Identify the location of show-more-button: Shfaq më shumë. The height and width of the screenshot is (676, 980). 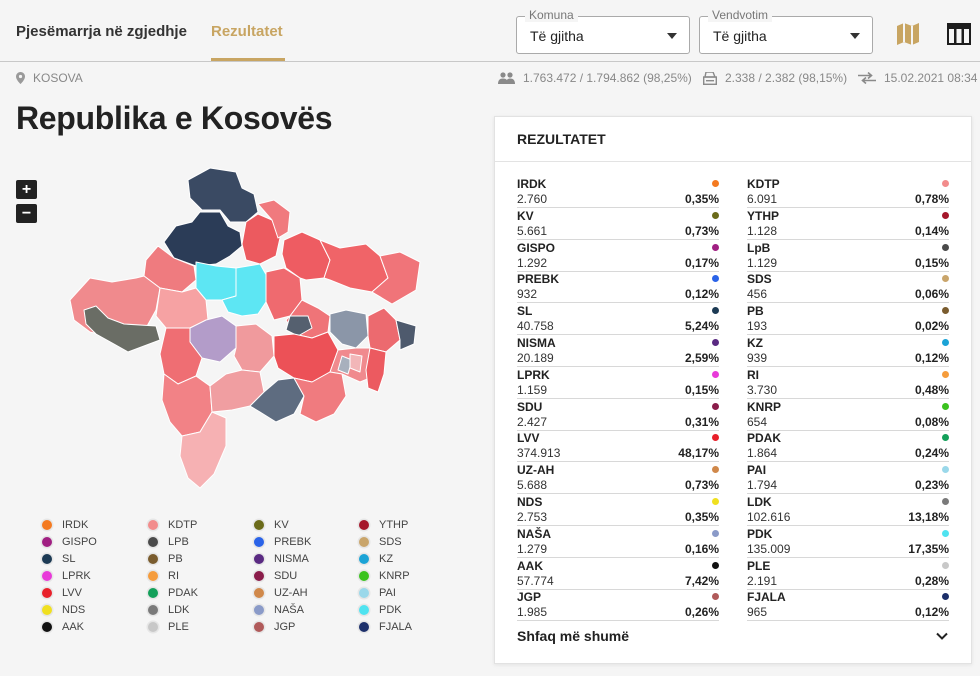
(573, 636).